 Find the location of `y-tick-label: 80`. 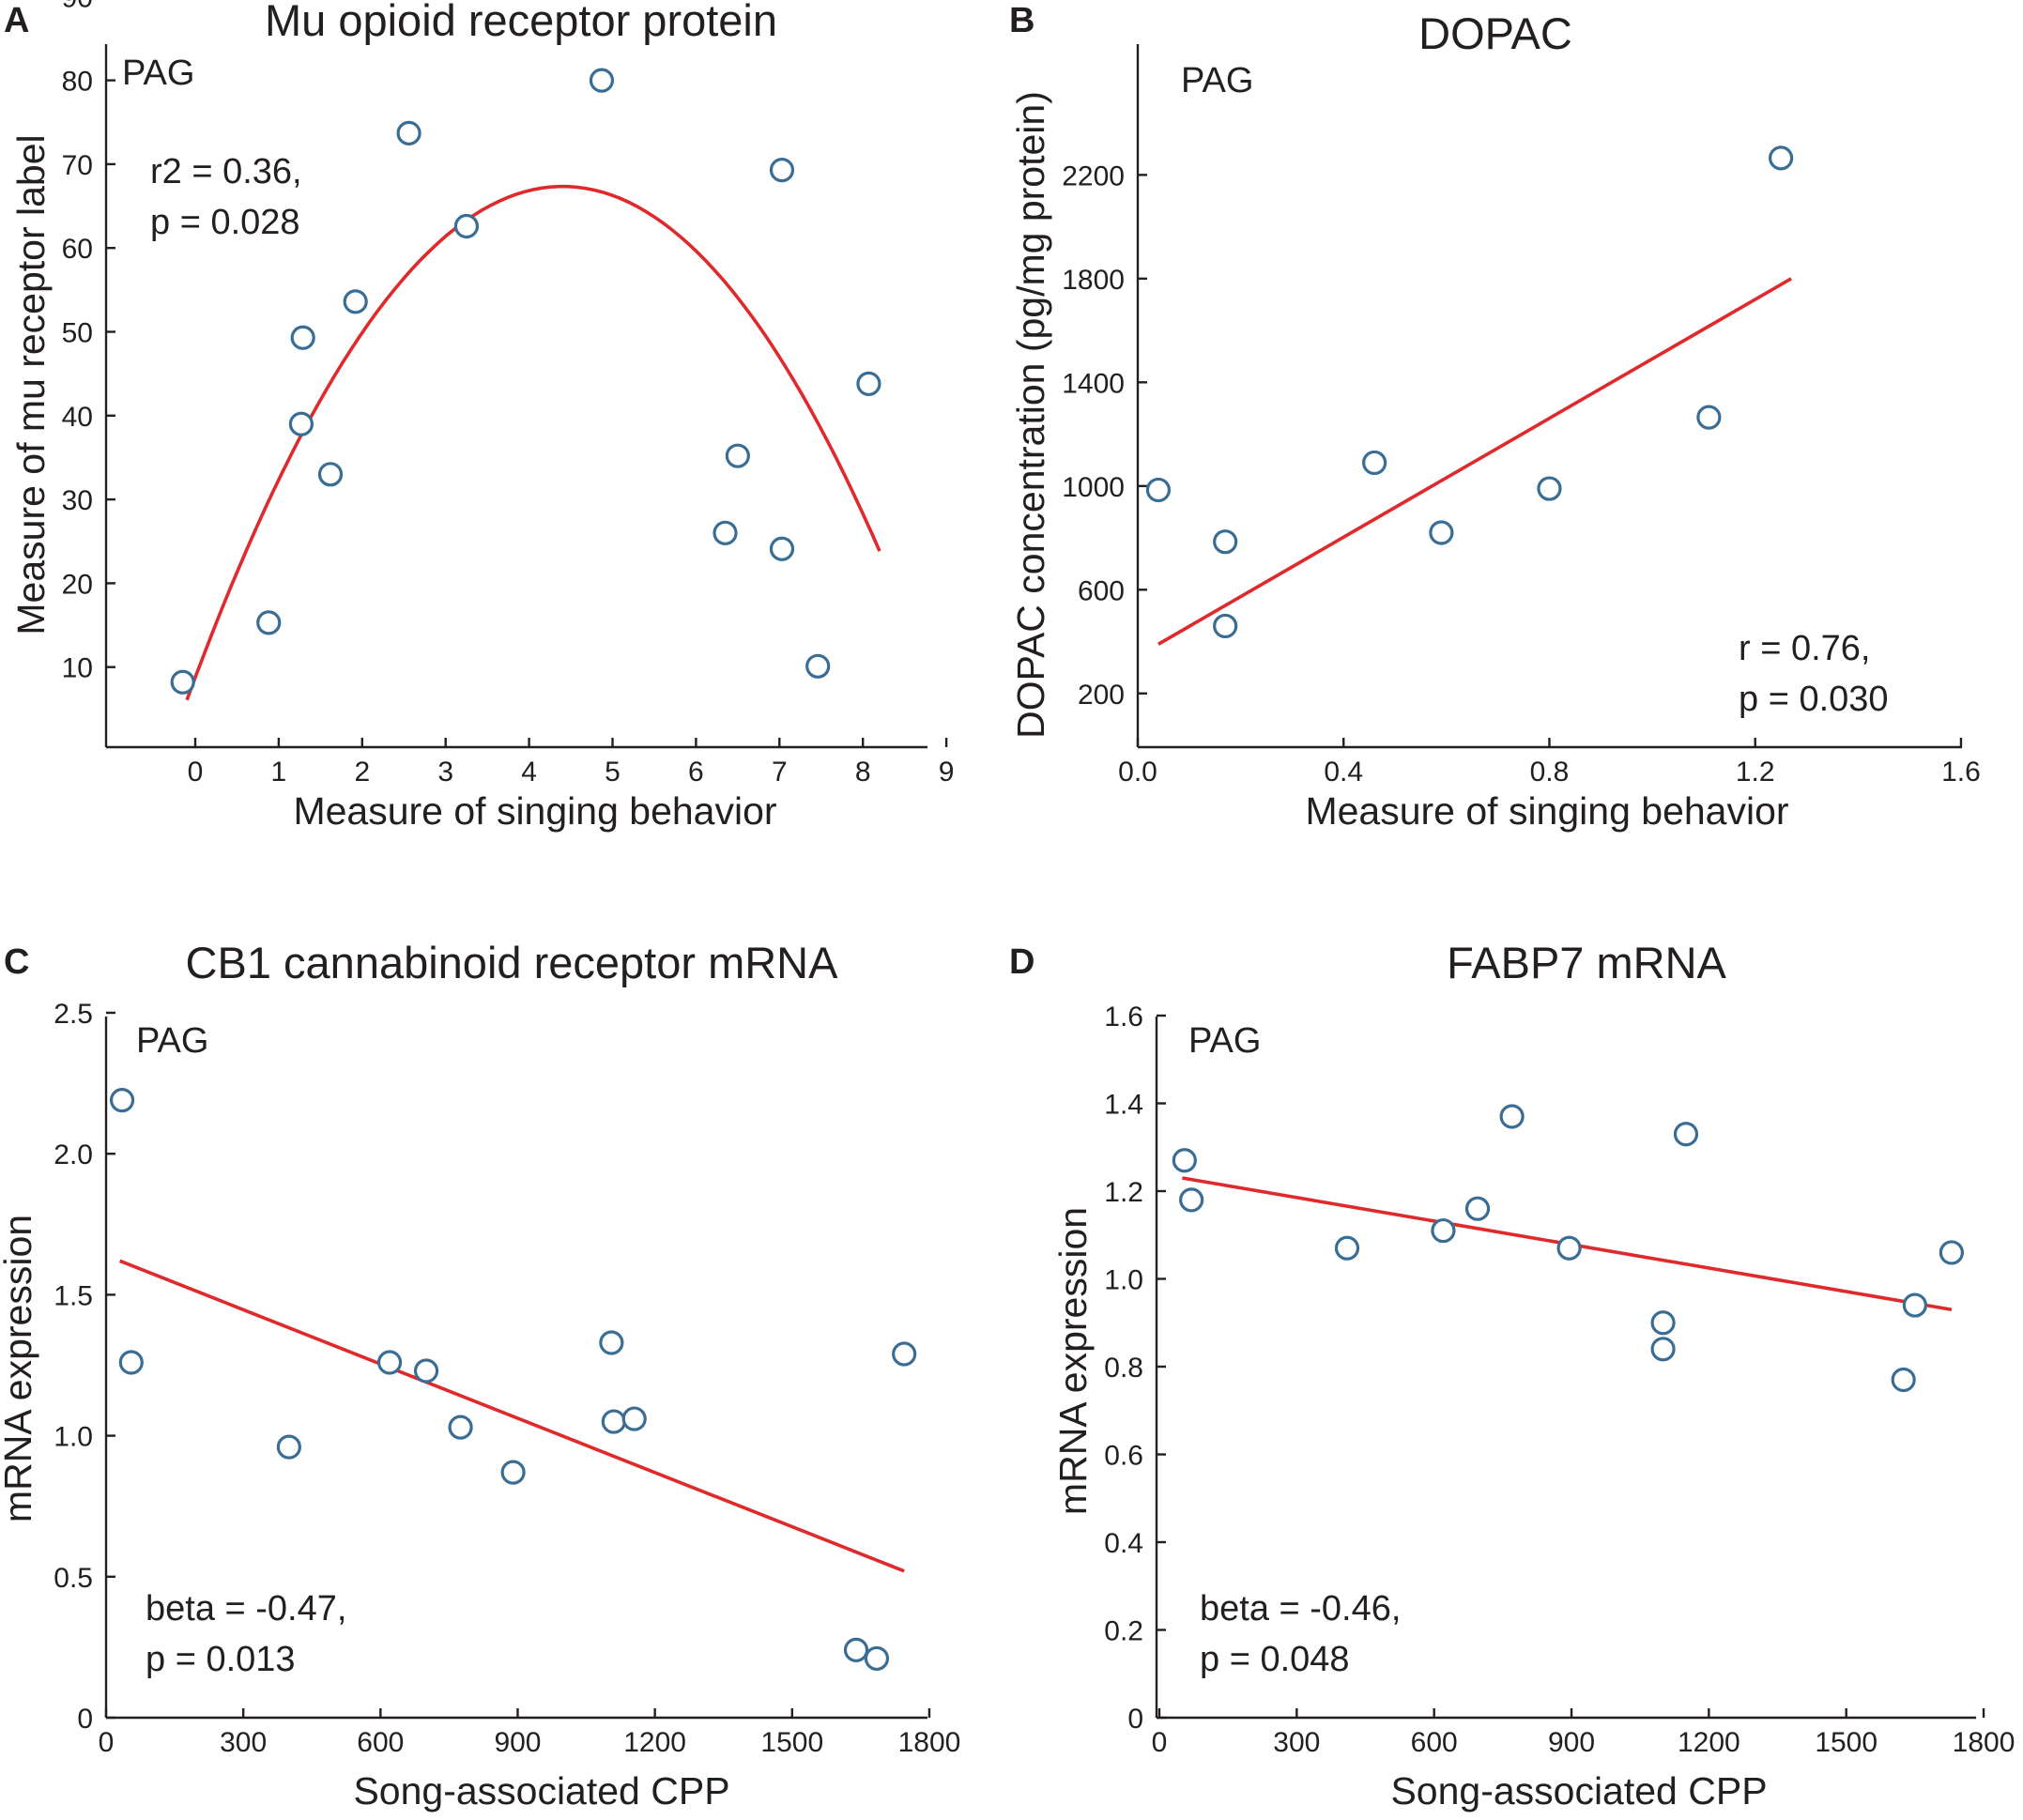

y-tick-label: 80 is located at coordinates (77, 82).